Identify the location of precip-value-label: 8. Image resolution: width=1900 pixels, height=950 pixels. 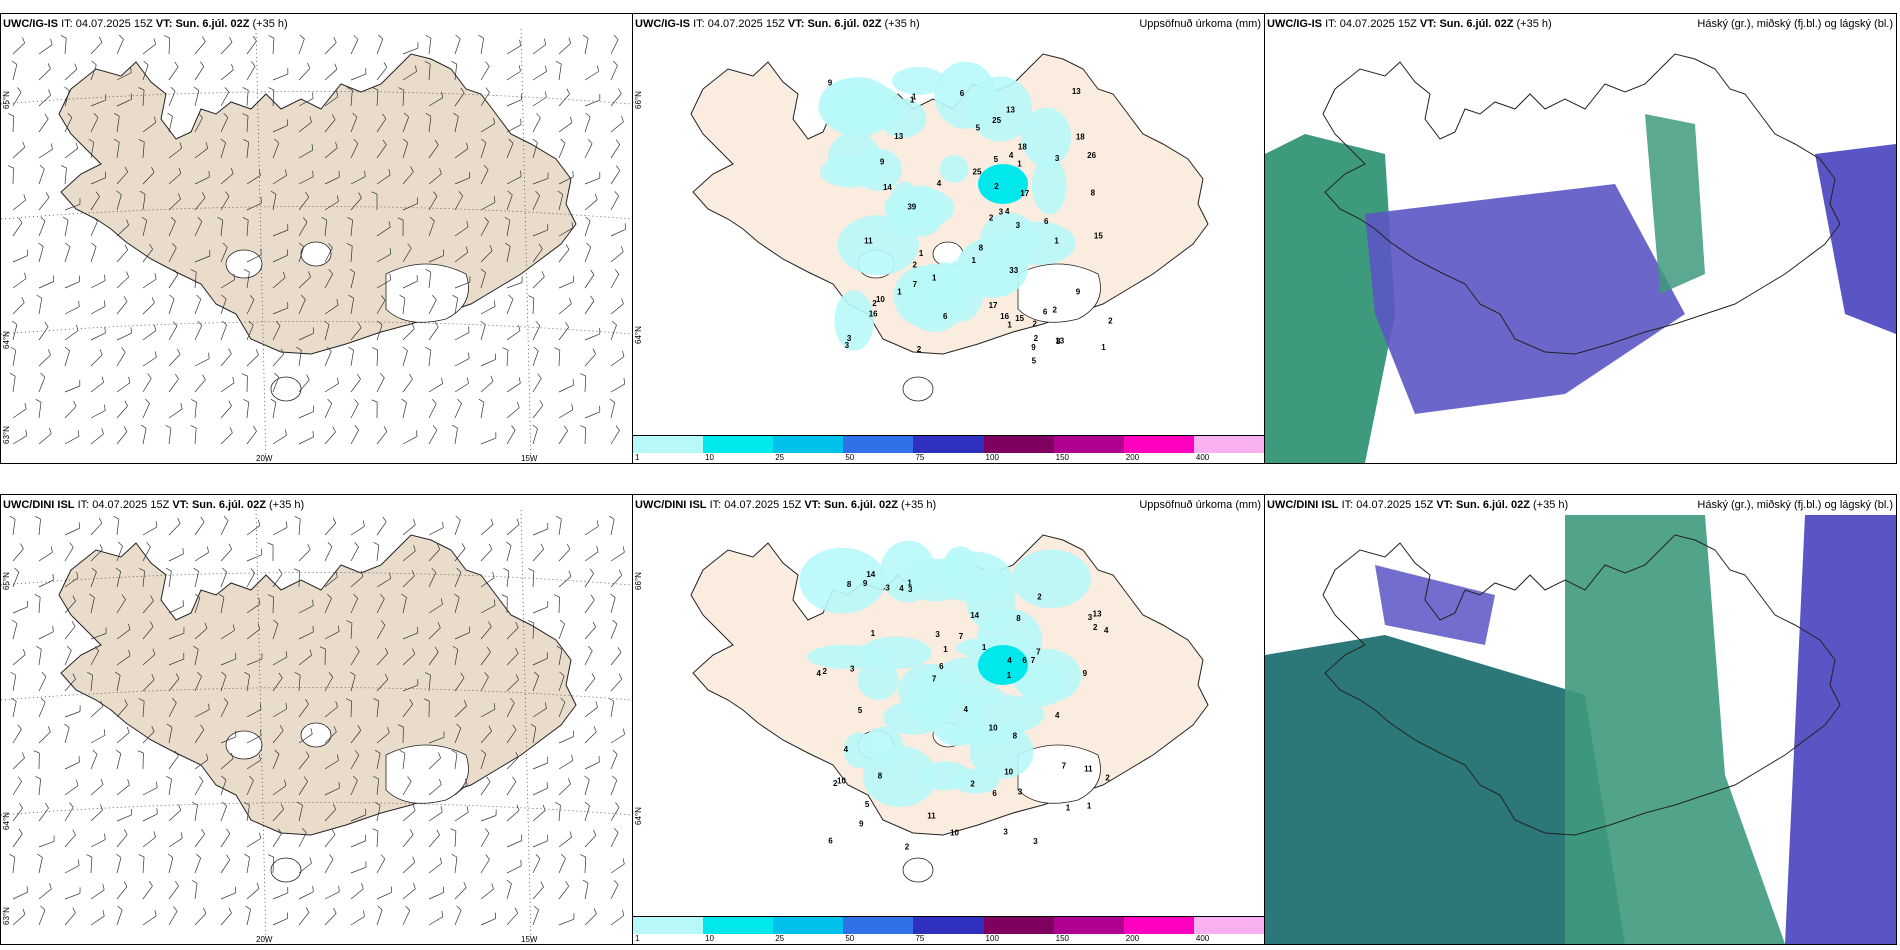
(1058, 341).